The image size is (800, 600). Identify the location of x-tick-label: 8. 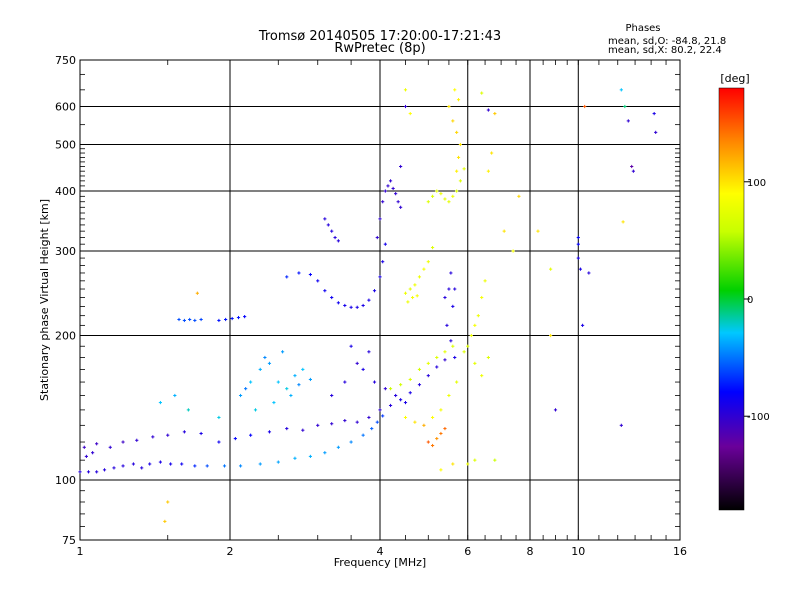
(530, 551).